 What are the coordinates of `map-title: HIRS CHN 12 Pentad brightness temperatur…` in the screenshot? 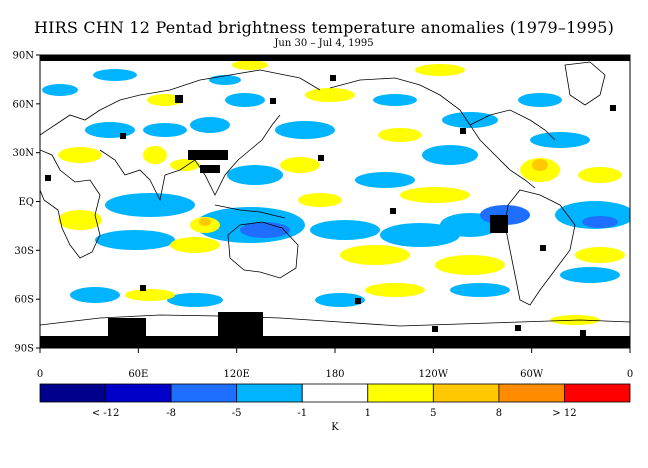 It's located at (324, 27).